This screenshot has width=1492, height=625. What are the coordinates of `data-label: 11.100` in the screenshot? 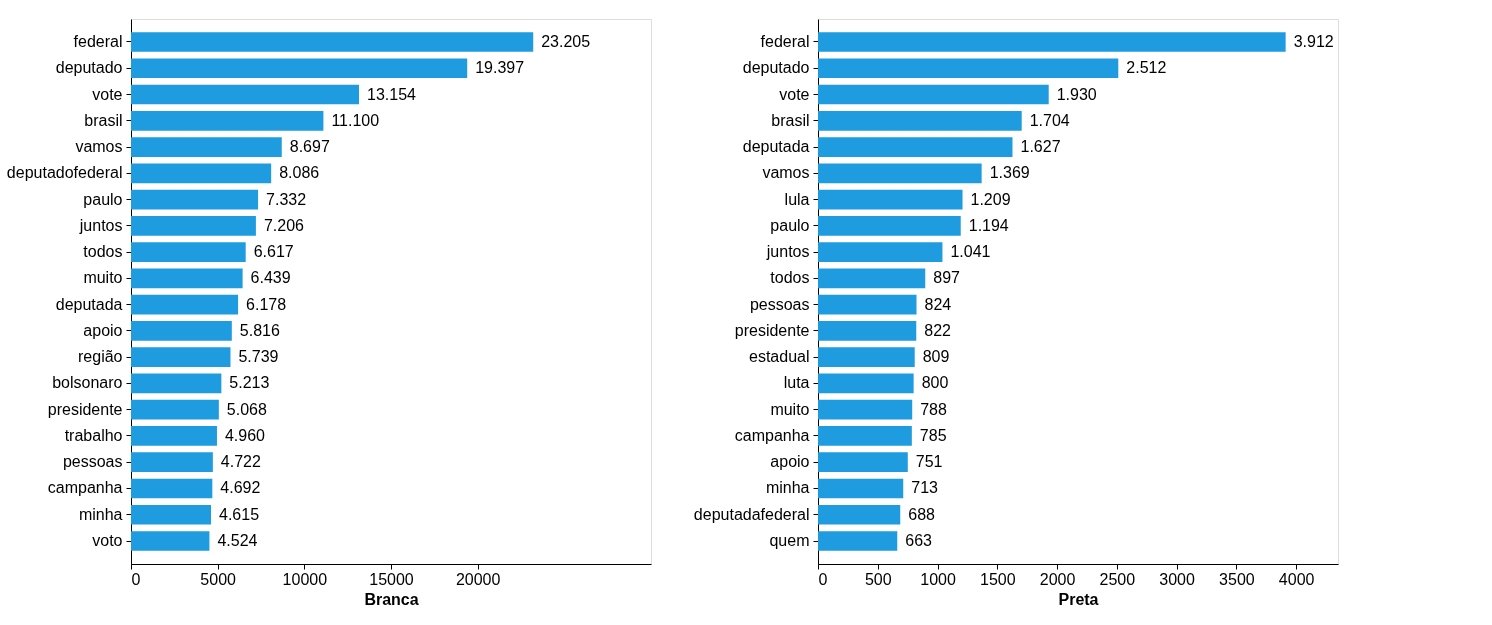 It's located at (355, 120).